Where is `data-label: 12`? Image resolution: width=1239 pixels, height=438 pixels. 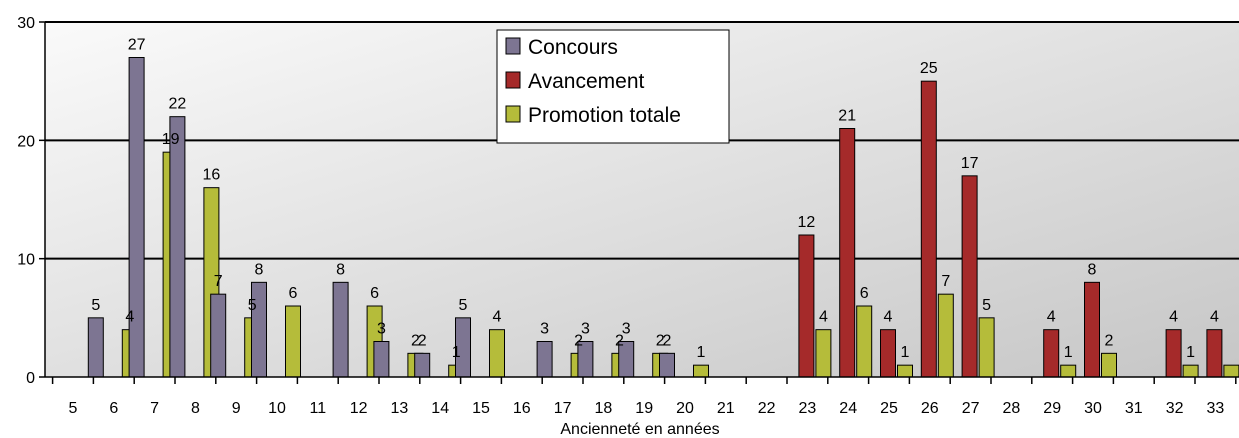
data-label: 12 is located at coordinates (807, 222).